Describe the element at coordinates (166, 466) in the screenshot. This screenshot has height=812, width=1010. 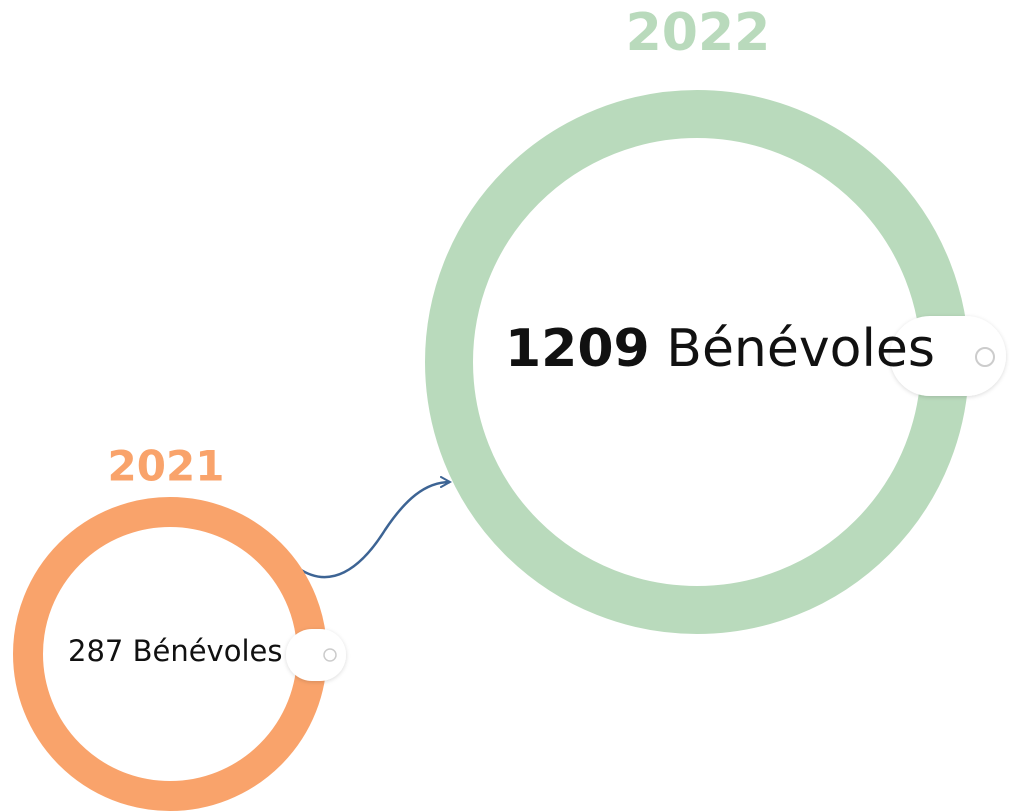
I see `year-label: 2021` at that location.